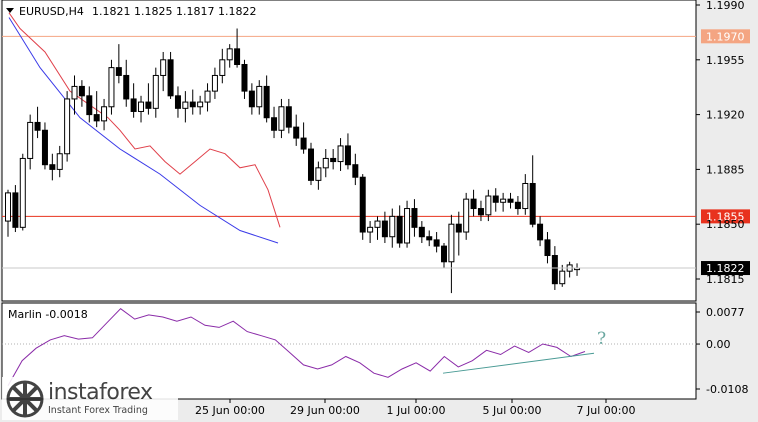 Image resolution: width=758 pixels, height=422 pixels. What do you see at coordinates (725, 224) in the screenshot?
I see `price-tick-label: 1.1850` at bounding box center [725, 224].